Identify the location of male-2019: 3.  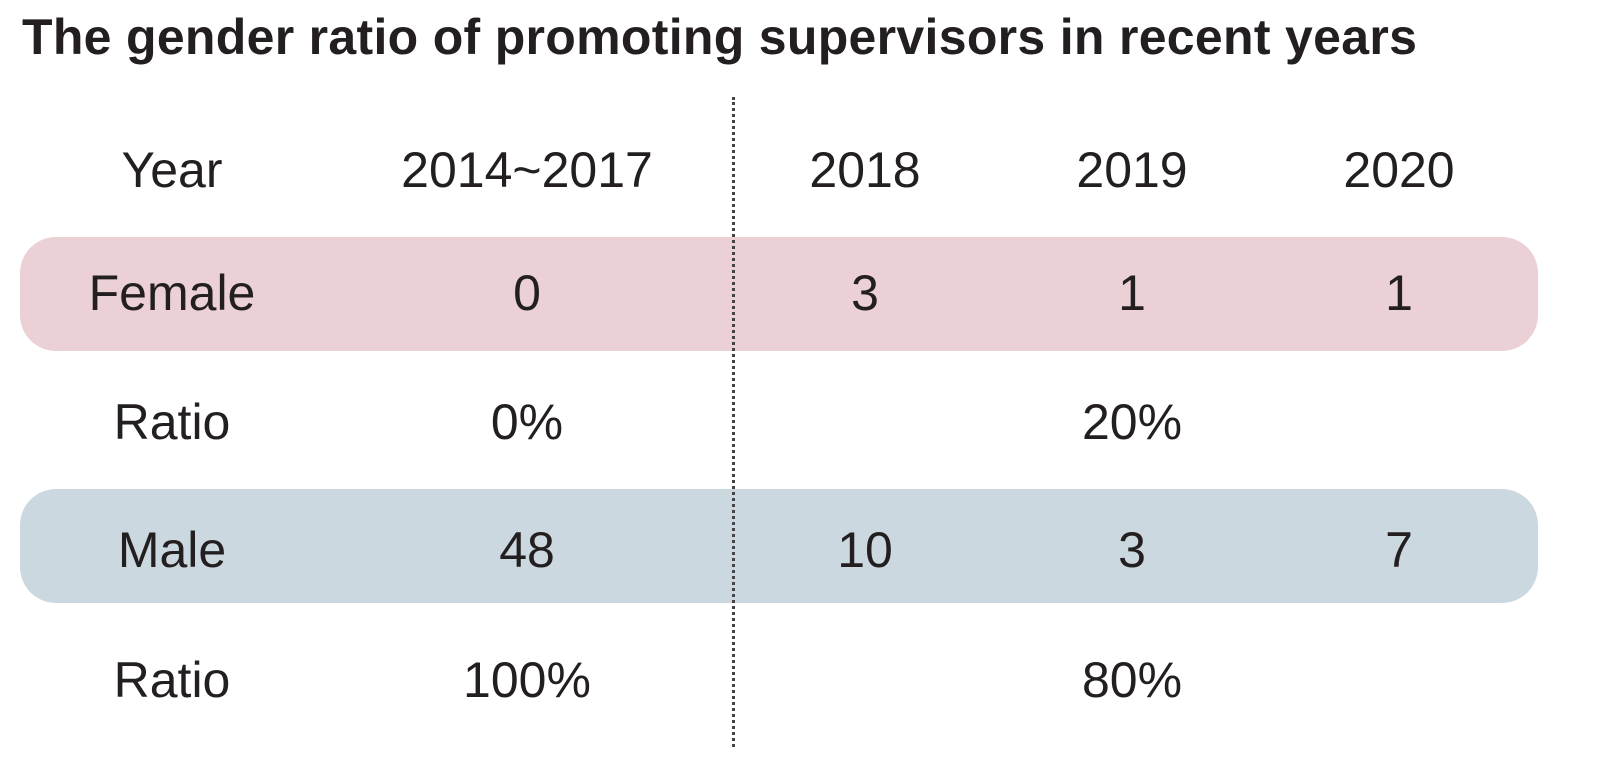
(1132, 550).